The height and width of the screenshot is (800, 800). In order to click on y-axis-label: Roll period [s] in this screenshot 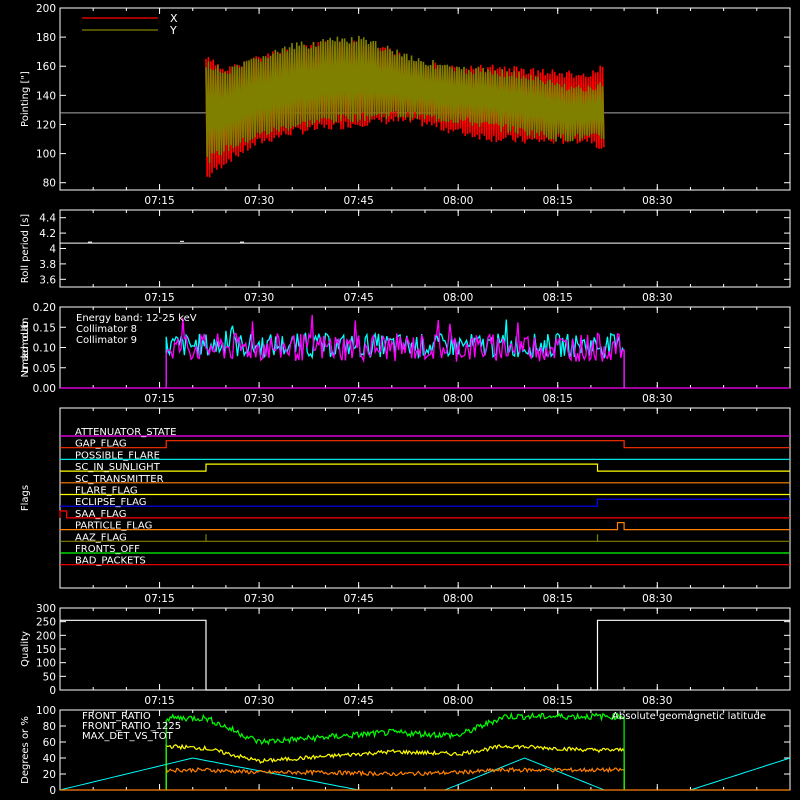, I will do `click(25, 248)`.